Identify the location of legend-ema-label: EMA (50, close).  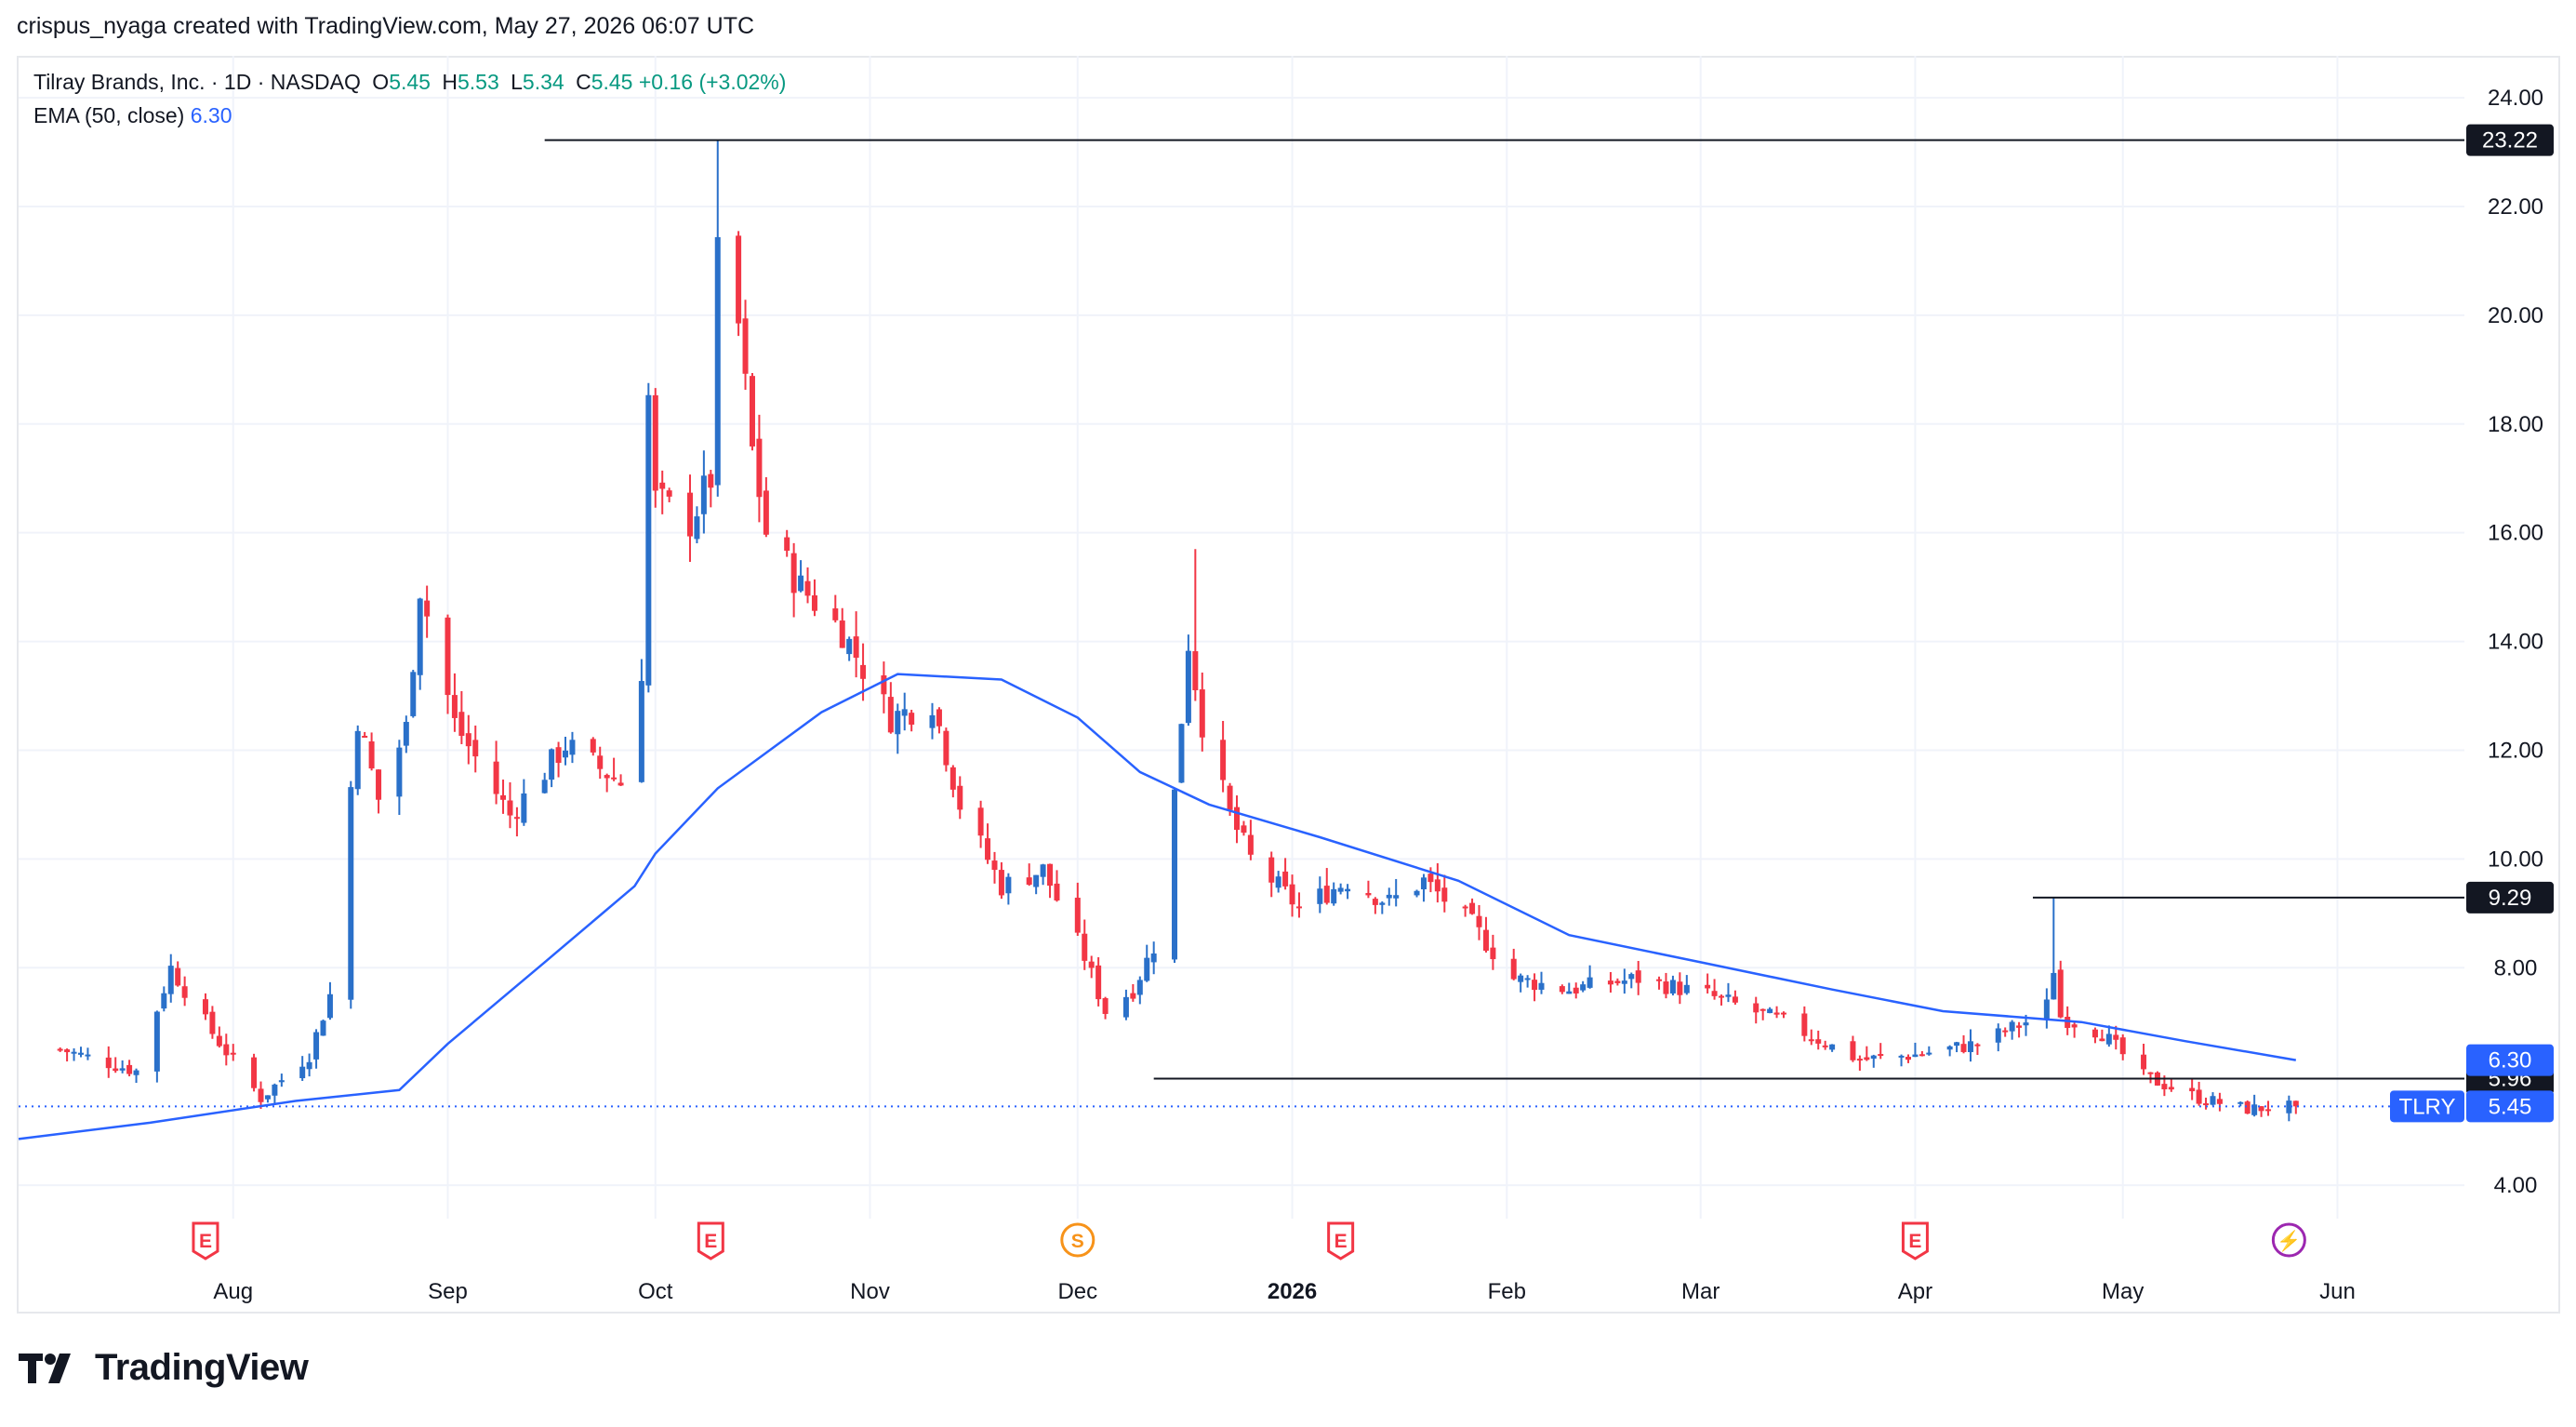
(109, 115).